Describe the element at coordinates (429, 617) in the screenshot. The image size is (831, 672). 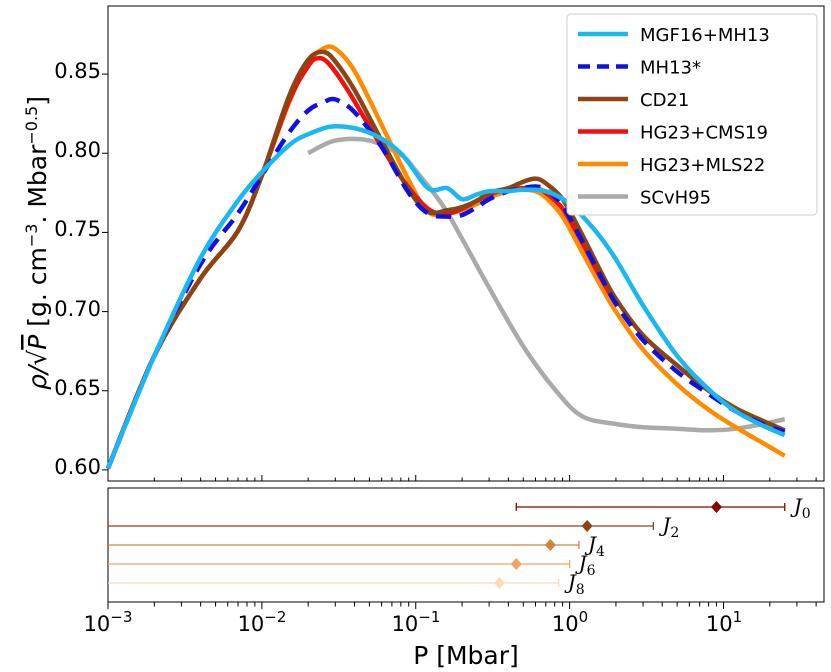
I see `x-tick-exp: −1` at that location.